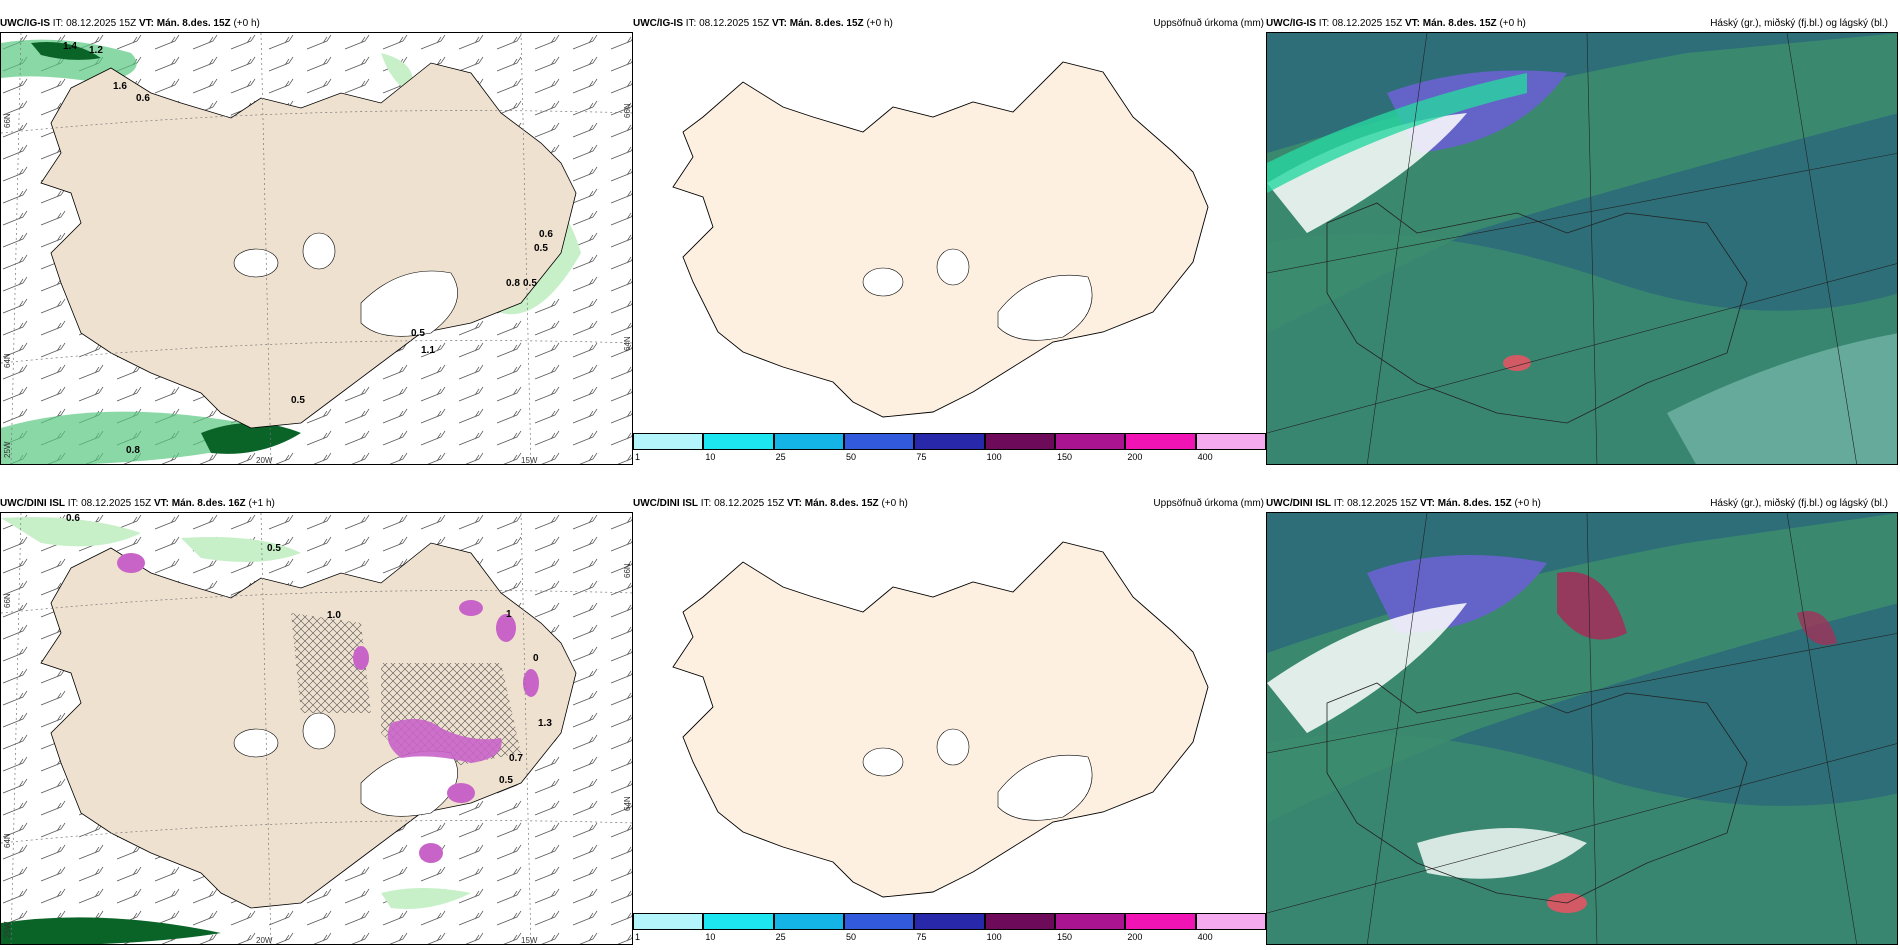 The image size is (1900, 950). I want to click on colorbar-tick: 10, so click(710, 457).